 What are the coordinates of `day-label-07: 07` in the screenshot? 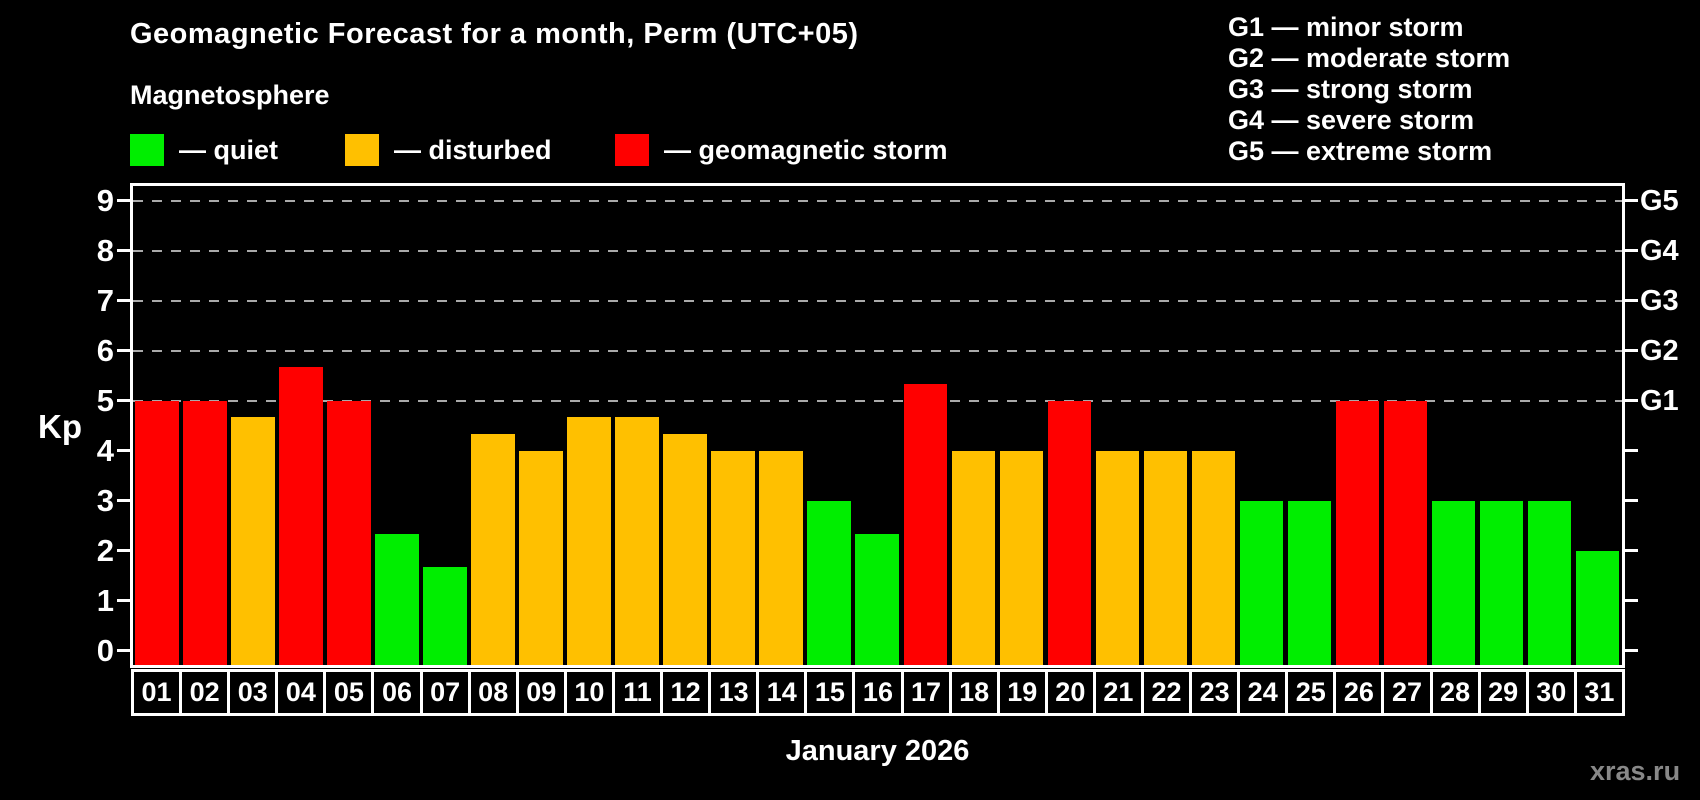 It's located at (447, 692).